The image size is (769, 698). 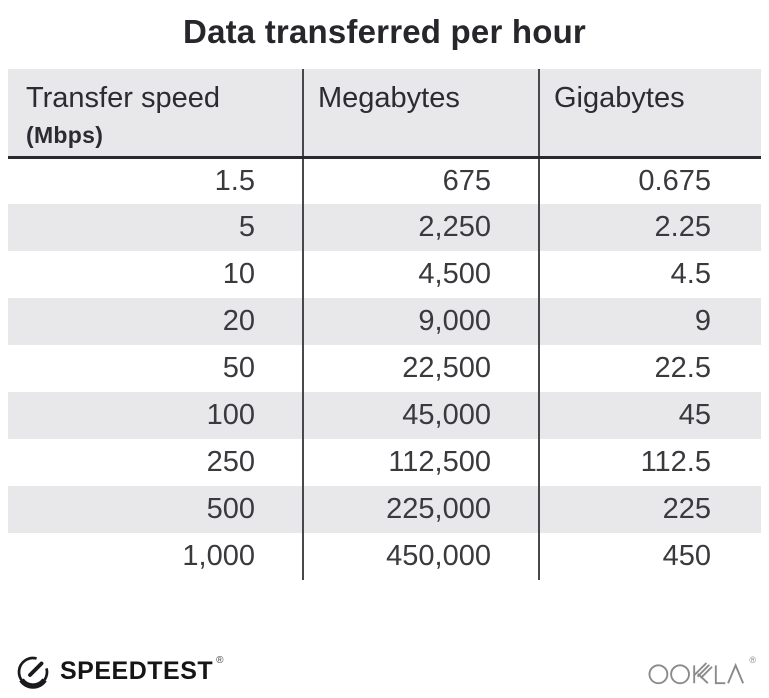 What do you see at coordinates (649, 556) in the screenshot?
I see `gigabytes-cell: 450` at bounding box center [649, 556].